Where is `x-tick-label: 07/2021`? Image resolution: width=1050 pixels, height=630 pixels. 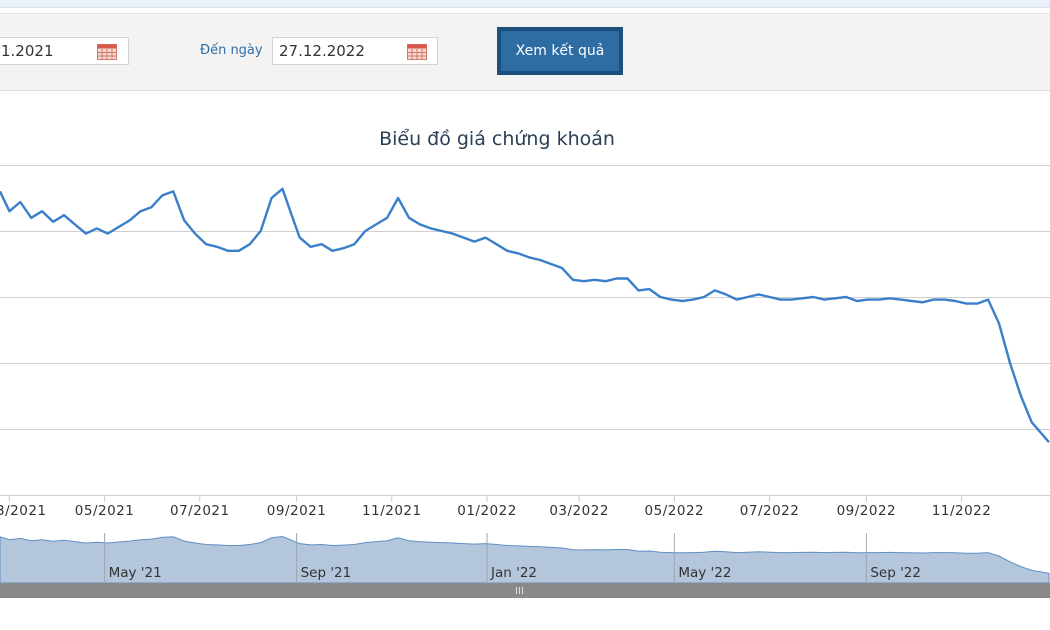 x-tick-label: 07/2021 is located at coordinates (200, 511).